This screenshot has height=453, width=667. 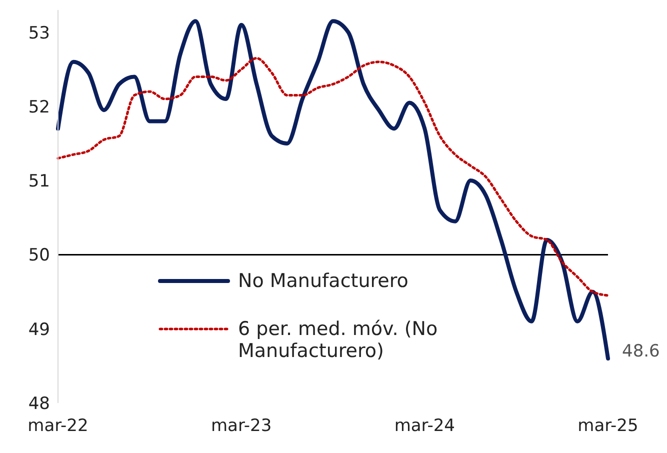 What do you see at coordinates (338, 340) in the screenshot?
I see `legend-label: 6 per. med. móv. (No Manufacturero)` at bounding box center [338, 340].